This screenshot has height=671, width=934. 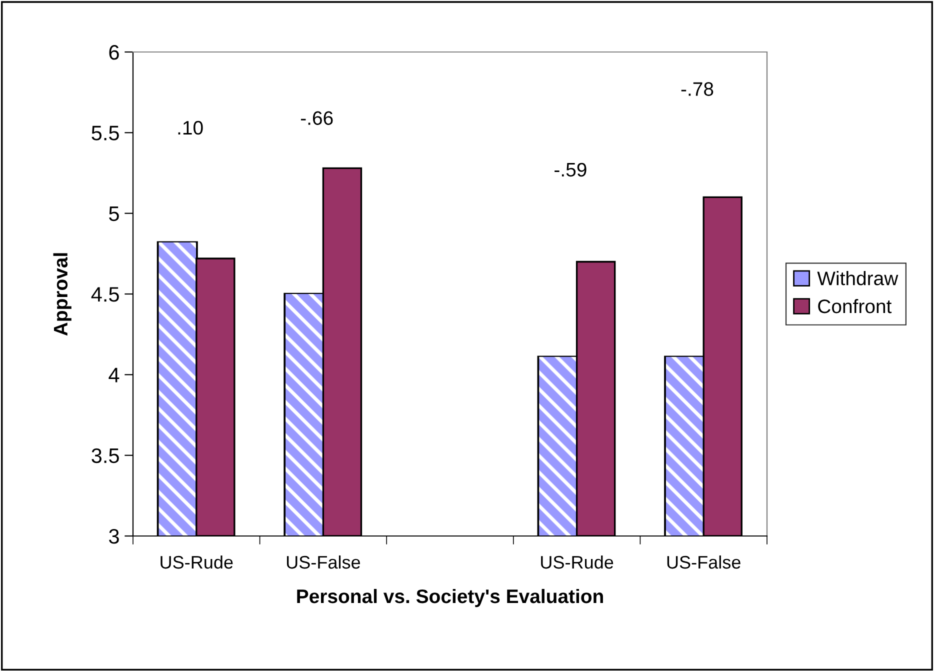 I want to click on annotation: -.66, so click(x=316, y=118).